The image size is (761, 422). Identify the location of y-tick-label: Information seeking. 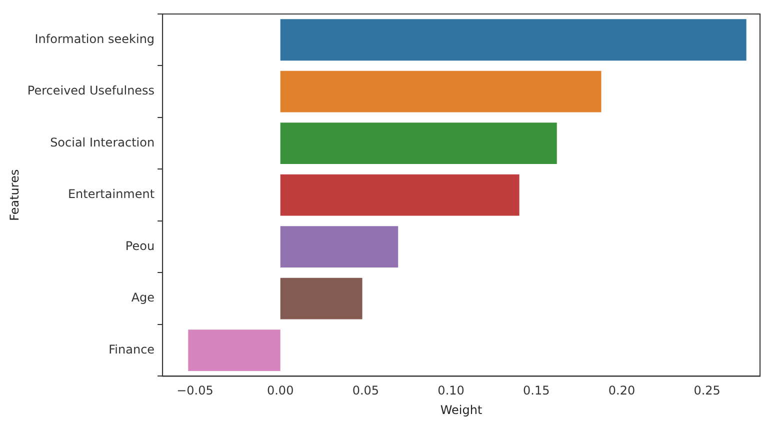
(94, 39).